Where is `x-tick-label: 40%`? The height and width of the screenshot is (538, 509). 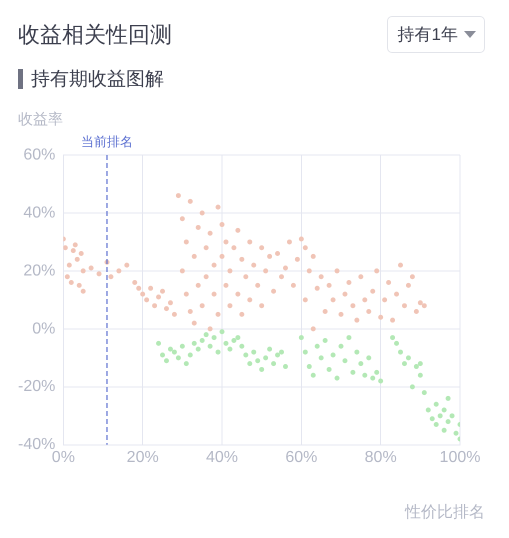
x-tick-label: 40% is located at coordinates (222, 457).